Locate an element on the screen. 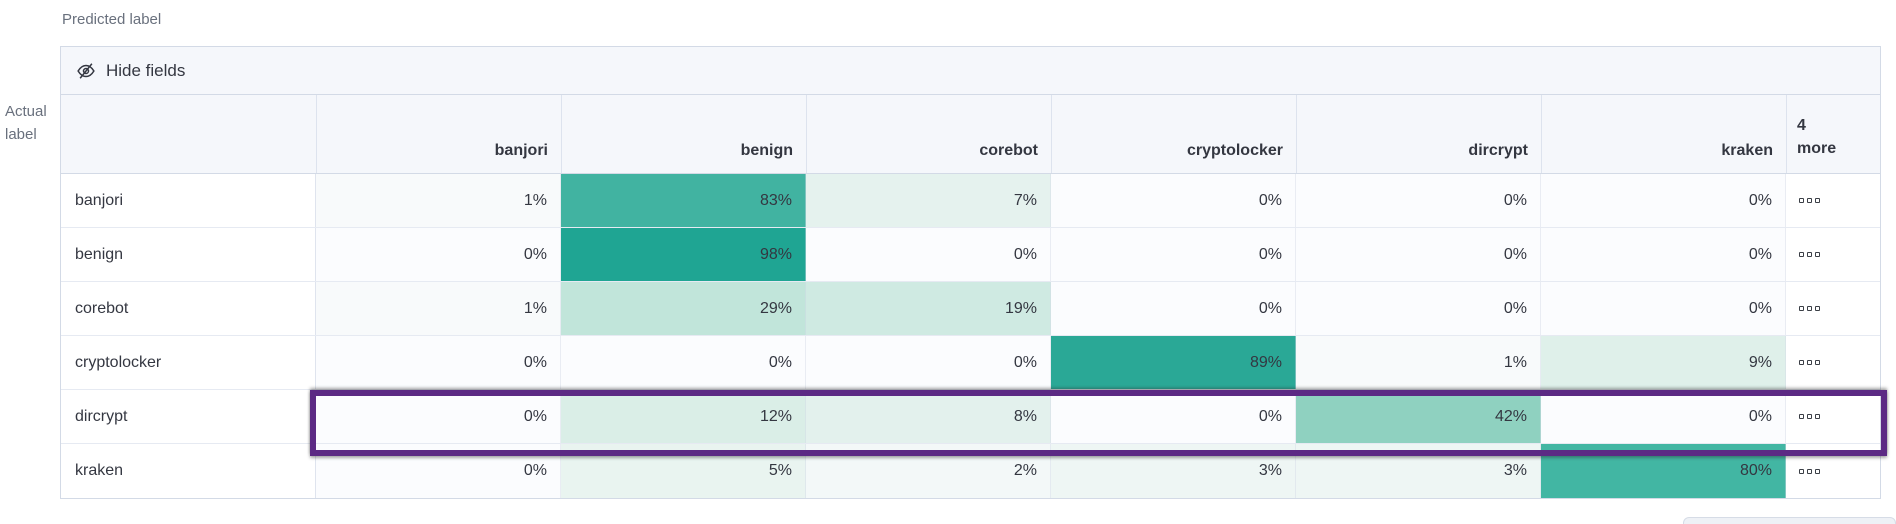  cell-kraken-cryptolocker: 3% is located at coordinates (1173, 471).